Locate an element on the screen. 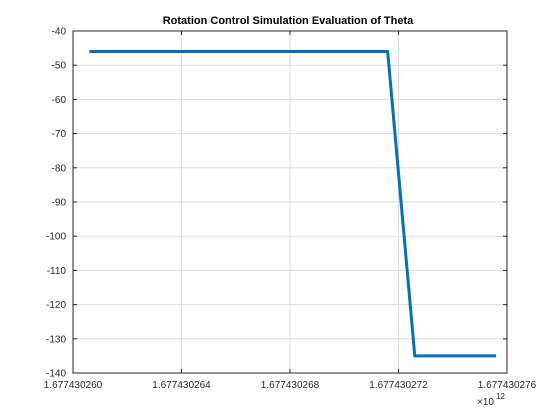 The width and height of the screenshot is (560, 420). y-tick-label: -140 is located at coordinates (56, 374).